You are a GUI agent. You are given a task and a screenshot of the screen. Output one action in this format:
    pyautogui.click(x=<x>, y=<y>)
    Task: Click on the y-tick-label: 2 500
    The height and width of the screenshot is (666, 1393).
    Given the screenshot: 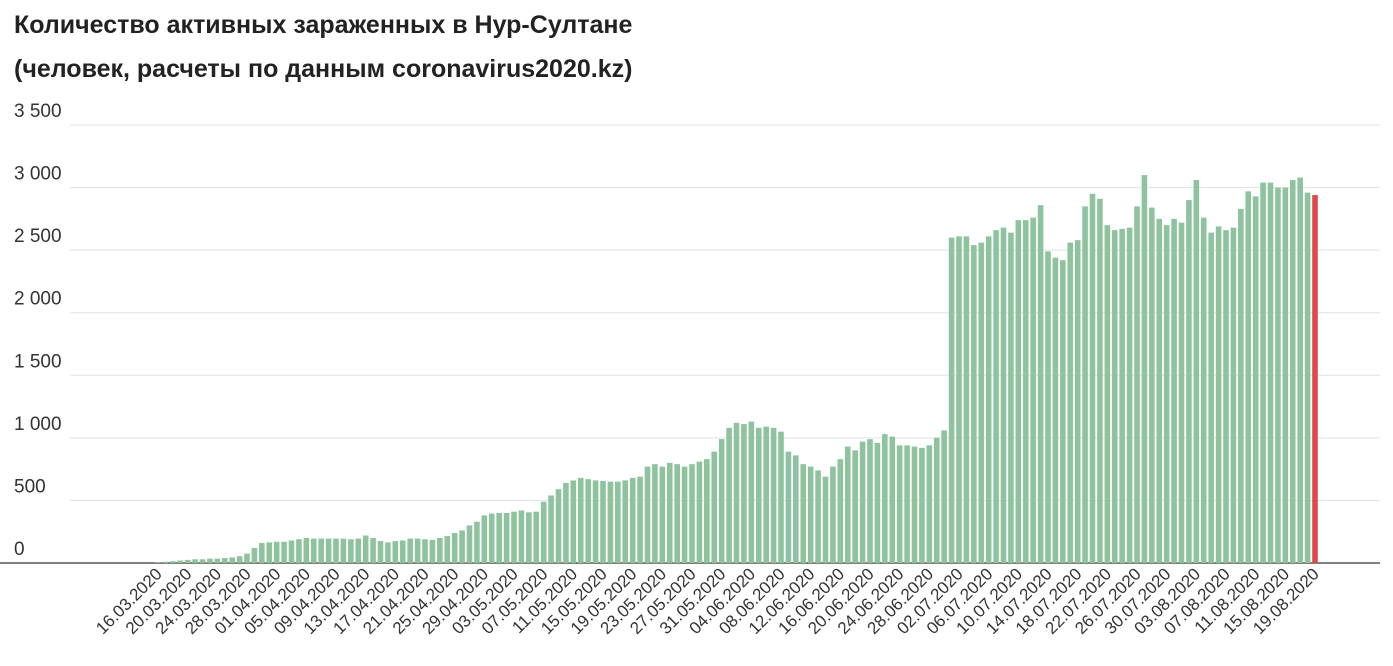 What is the action you would take?
    pyautogui.click(x=38, y=236)
    